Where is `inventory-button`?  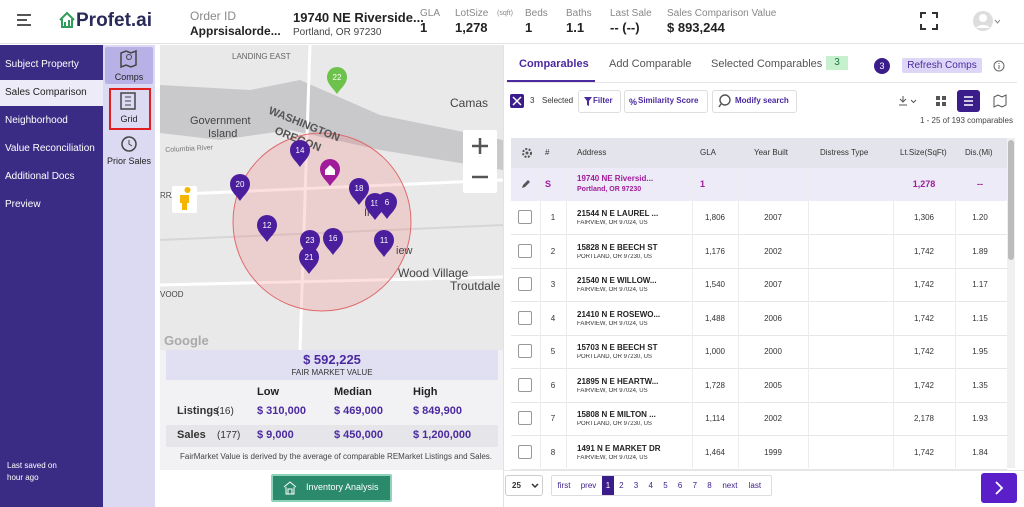 inventory-button is located at coordinates (331, 488).